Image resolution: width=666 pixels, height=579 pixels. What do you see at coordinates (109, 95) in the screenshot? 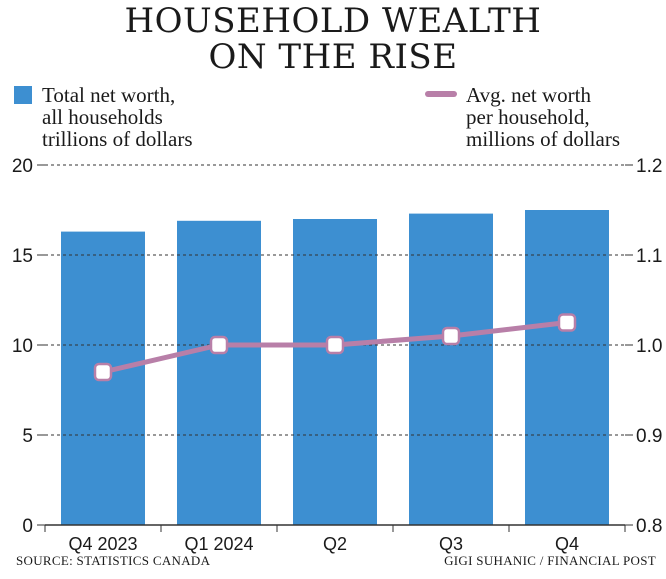
I see `legend-bars-line-1: Total net worth,` at bounding box center [109, 95].